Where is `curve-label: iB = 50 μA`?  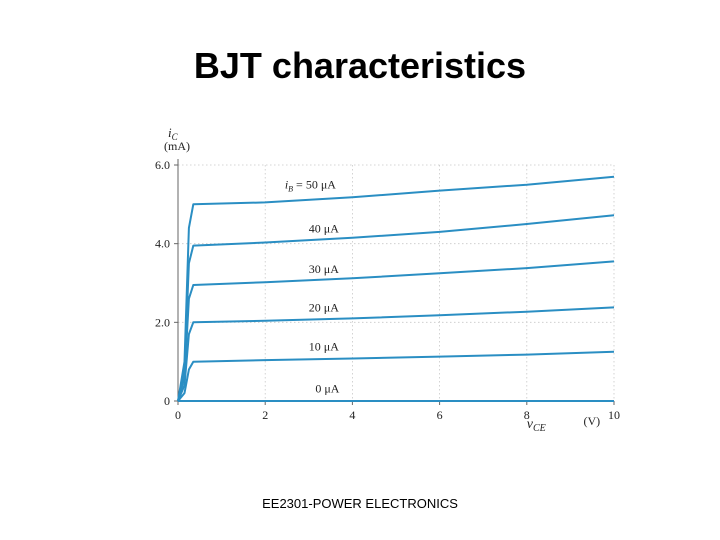
curve-label: iB = 50 μA is located at coordinates (310, 186).